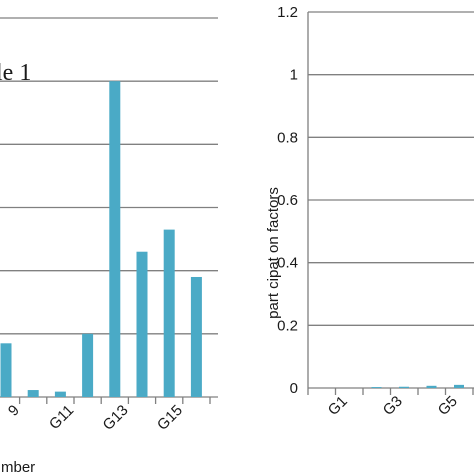  I want to click on left-x-axis-label: mber, so click(18, 466).